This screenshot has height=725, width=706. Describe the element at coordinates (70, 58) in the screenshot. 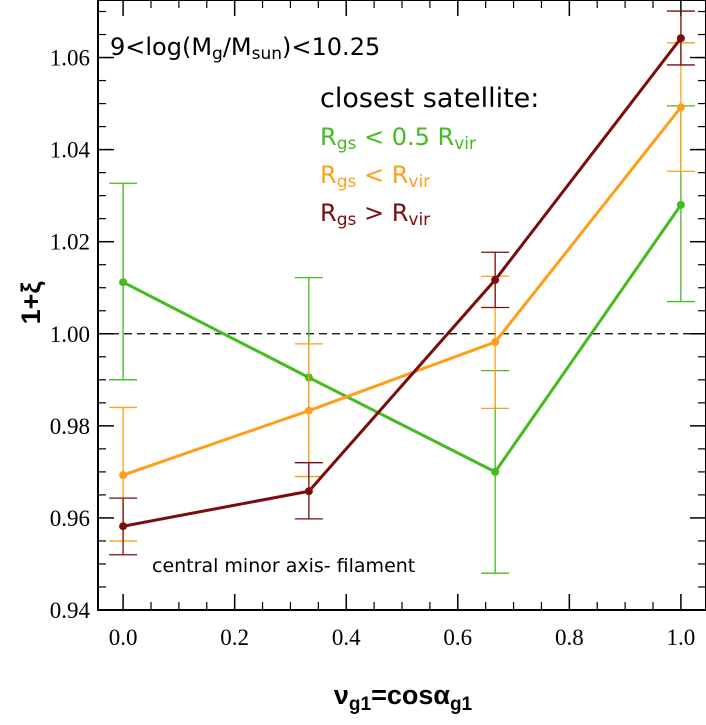

I see `y-tick-label: 1.06` at that location.